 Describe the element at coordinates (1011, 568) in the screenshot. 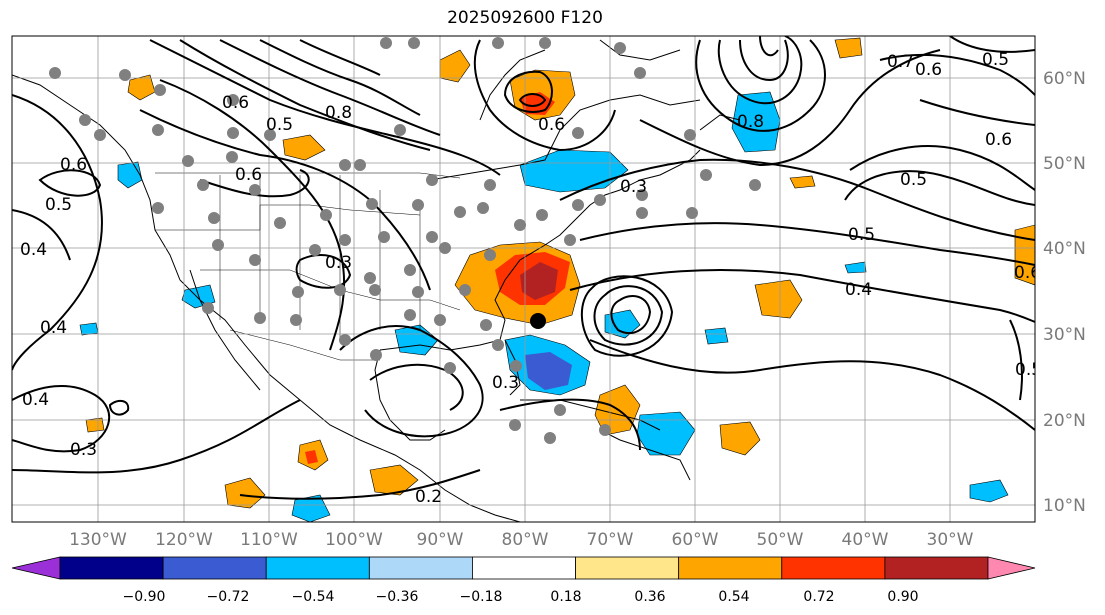

I see `colorbar-extend-high` at that location.